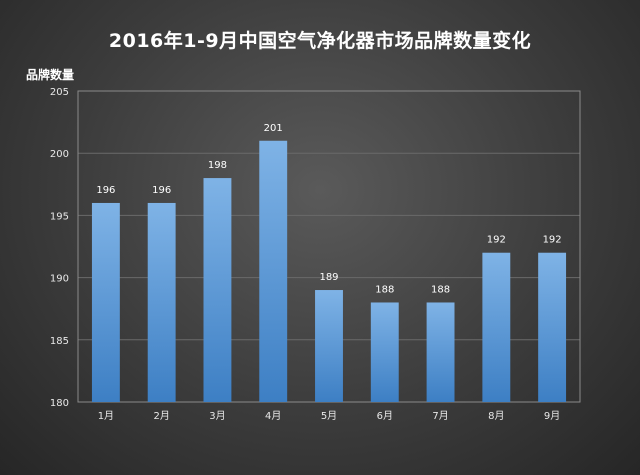  What do you see at coordinates (320, 41) in the screenshot?
I see `chart-title: 2016年1-9月中国空气净化器市场品牌数量变化` at bounding box center [320, 41].